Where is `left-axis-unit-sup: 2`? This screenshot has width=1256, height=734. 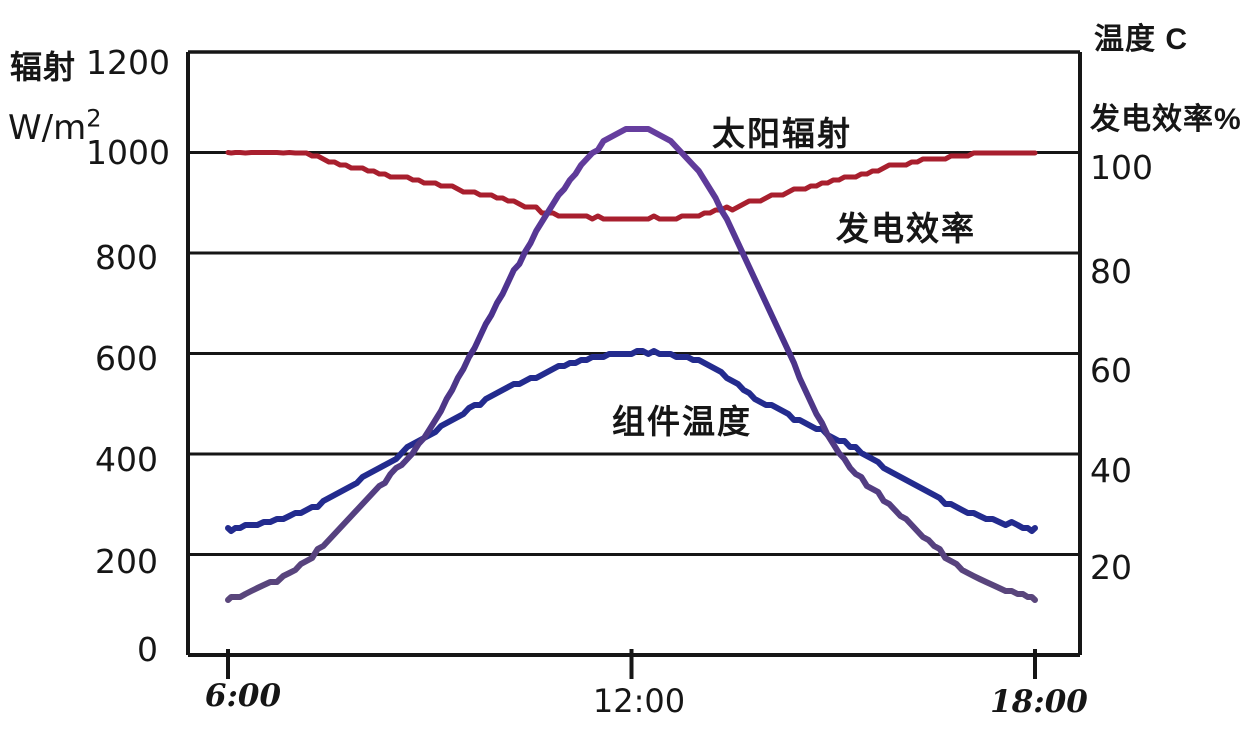
left-axis-unit-sup: 2 is located at coordinates (94, 118).